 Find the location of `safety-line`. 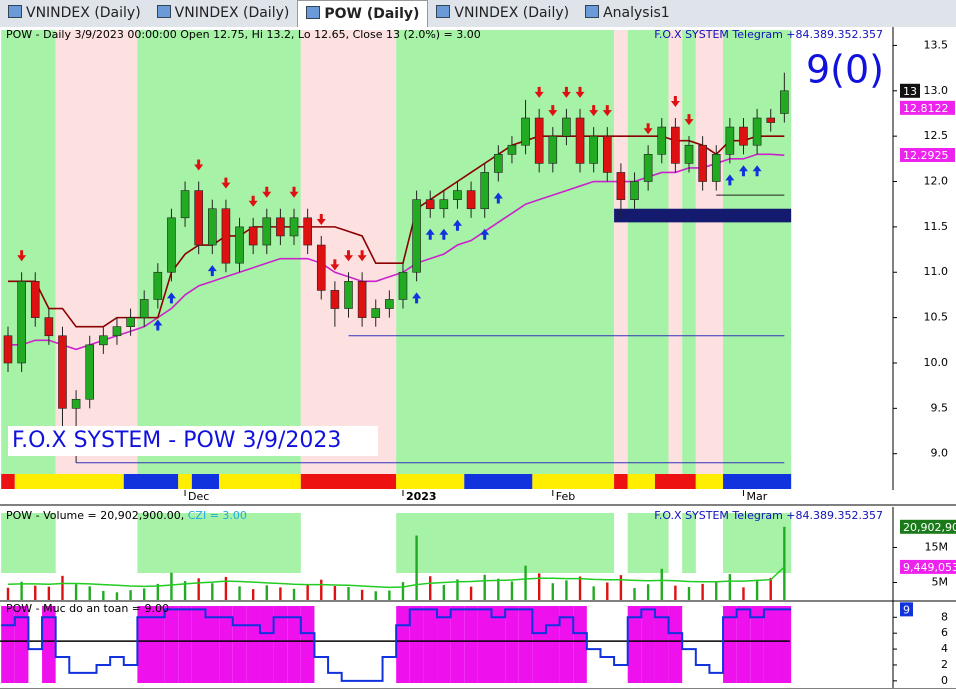

safety-line is located at coordinates (396, 645).